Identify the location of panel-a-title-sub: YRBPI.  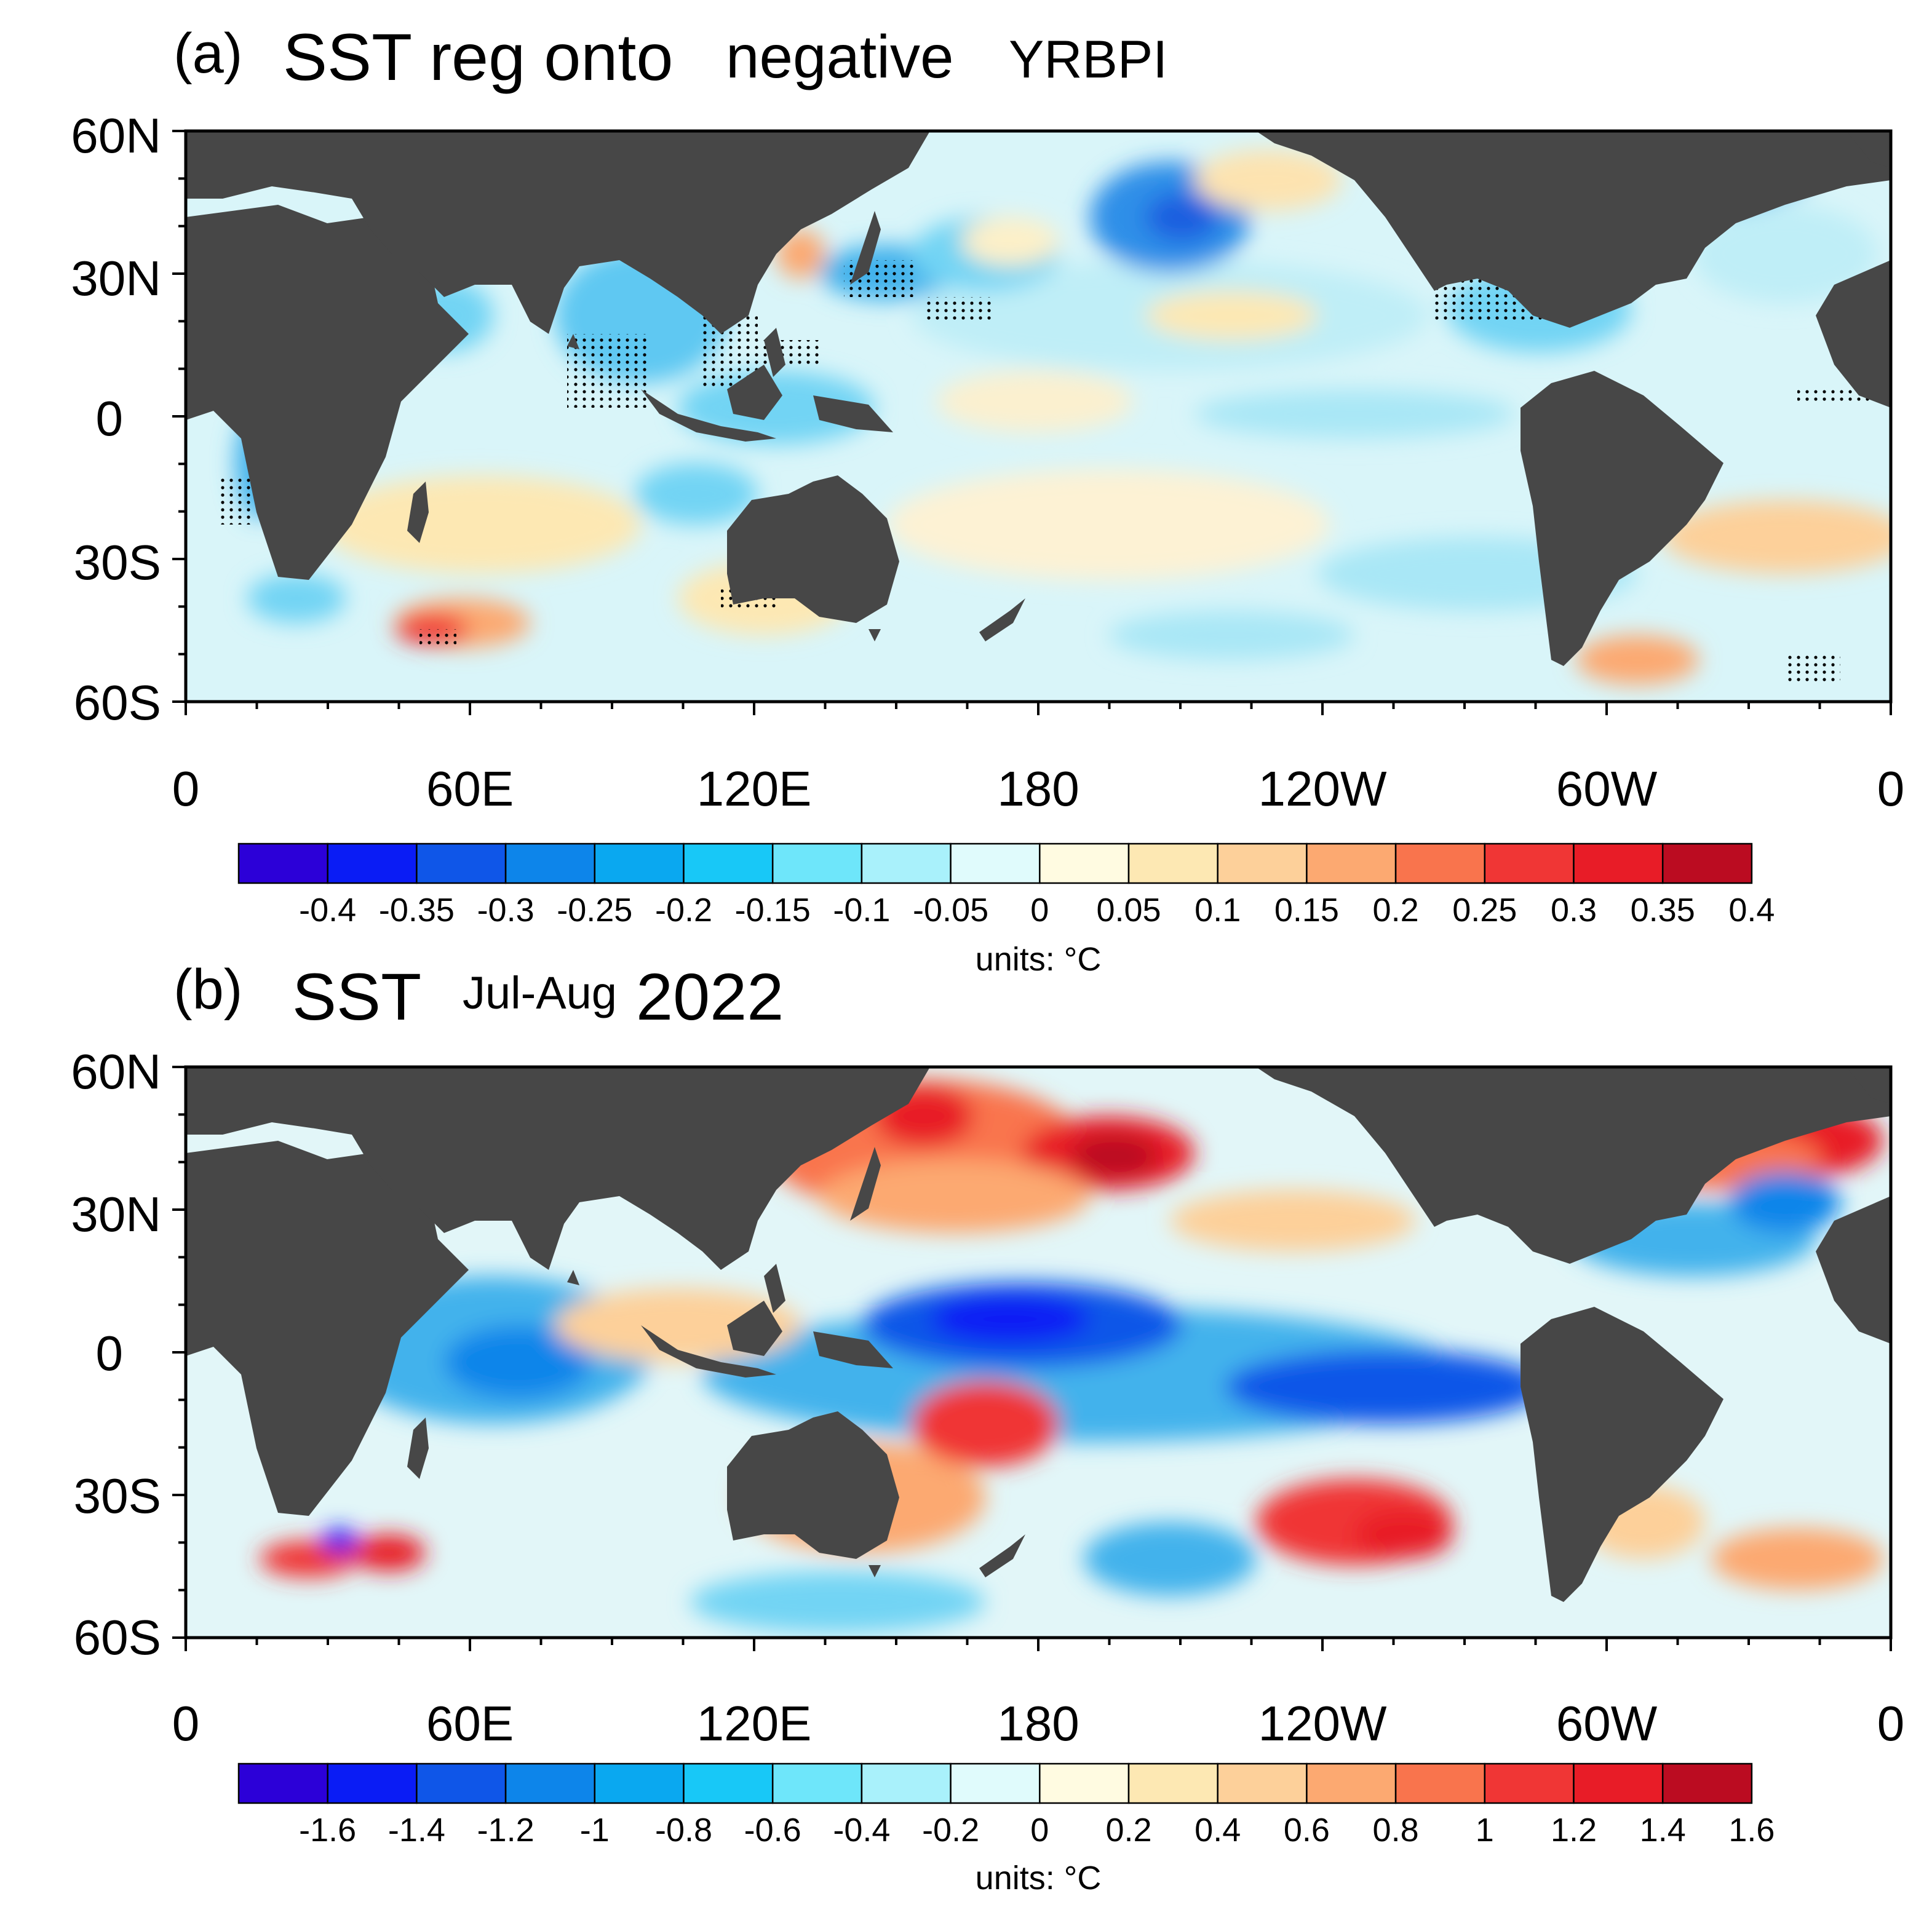
(1088, 59).